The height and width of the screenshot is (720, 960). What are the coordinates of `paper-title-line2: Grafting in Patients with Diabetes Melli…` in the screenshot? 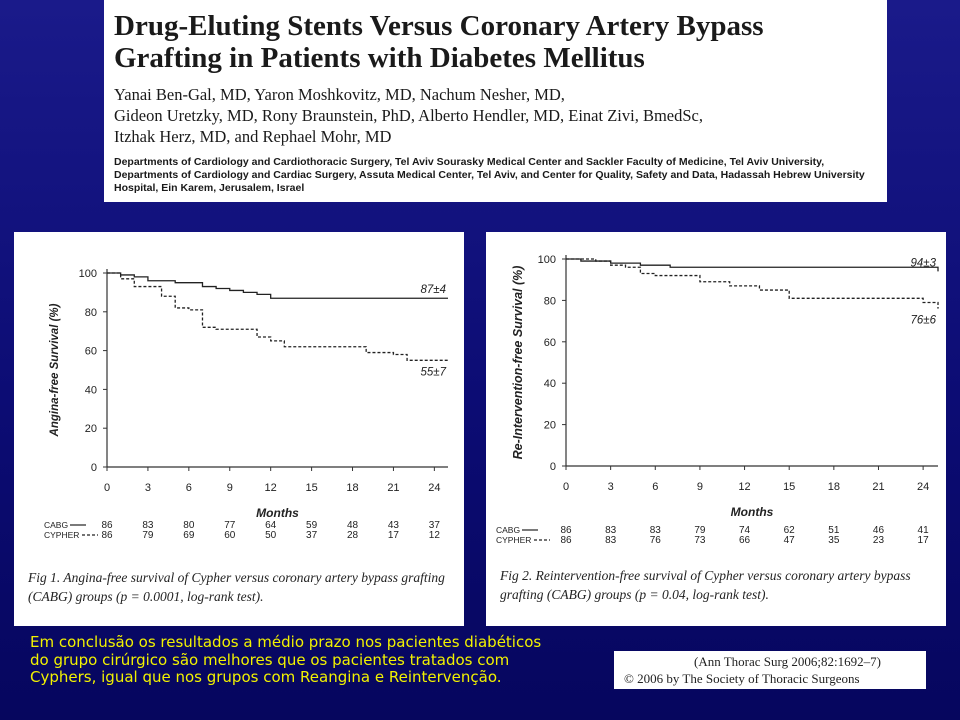 It's located at (379, 58).